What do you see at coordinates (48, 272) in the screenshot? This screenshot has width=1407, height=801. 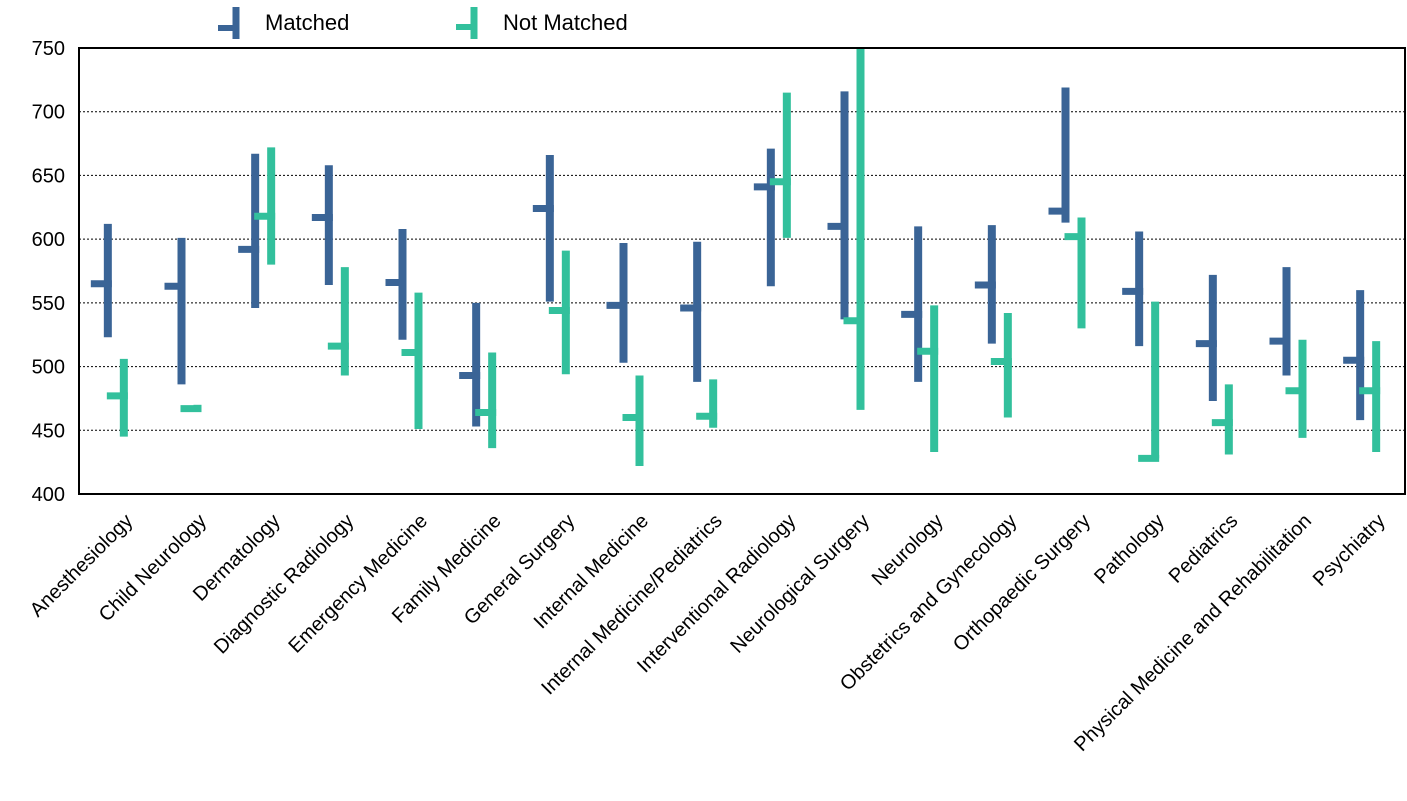 I see `y-axis-ticks: 400 450 500 550 600 650 700 750` at bounding box center [48, 272].